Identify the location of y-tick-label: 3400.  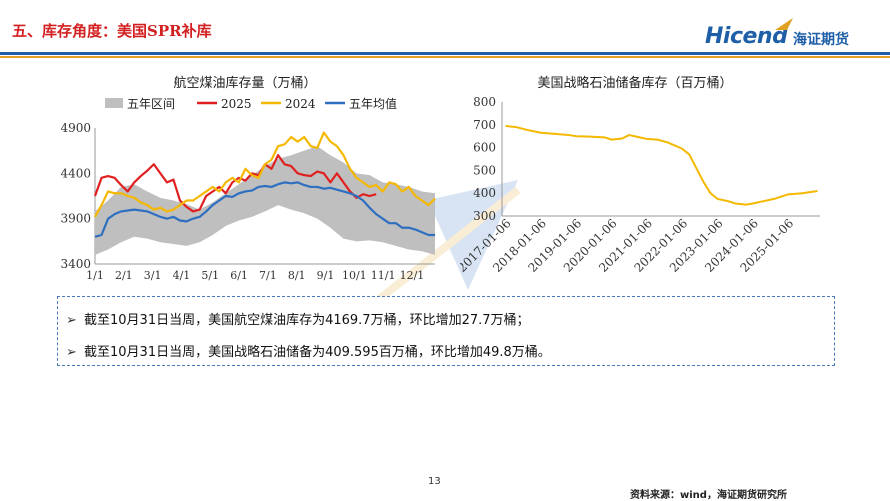
(75, 264).